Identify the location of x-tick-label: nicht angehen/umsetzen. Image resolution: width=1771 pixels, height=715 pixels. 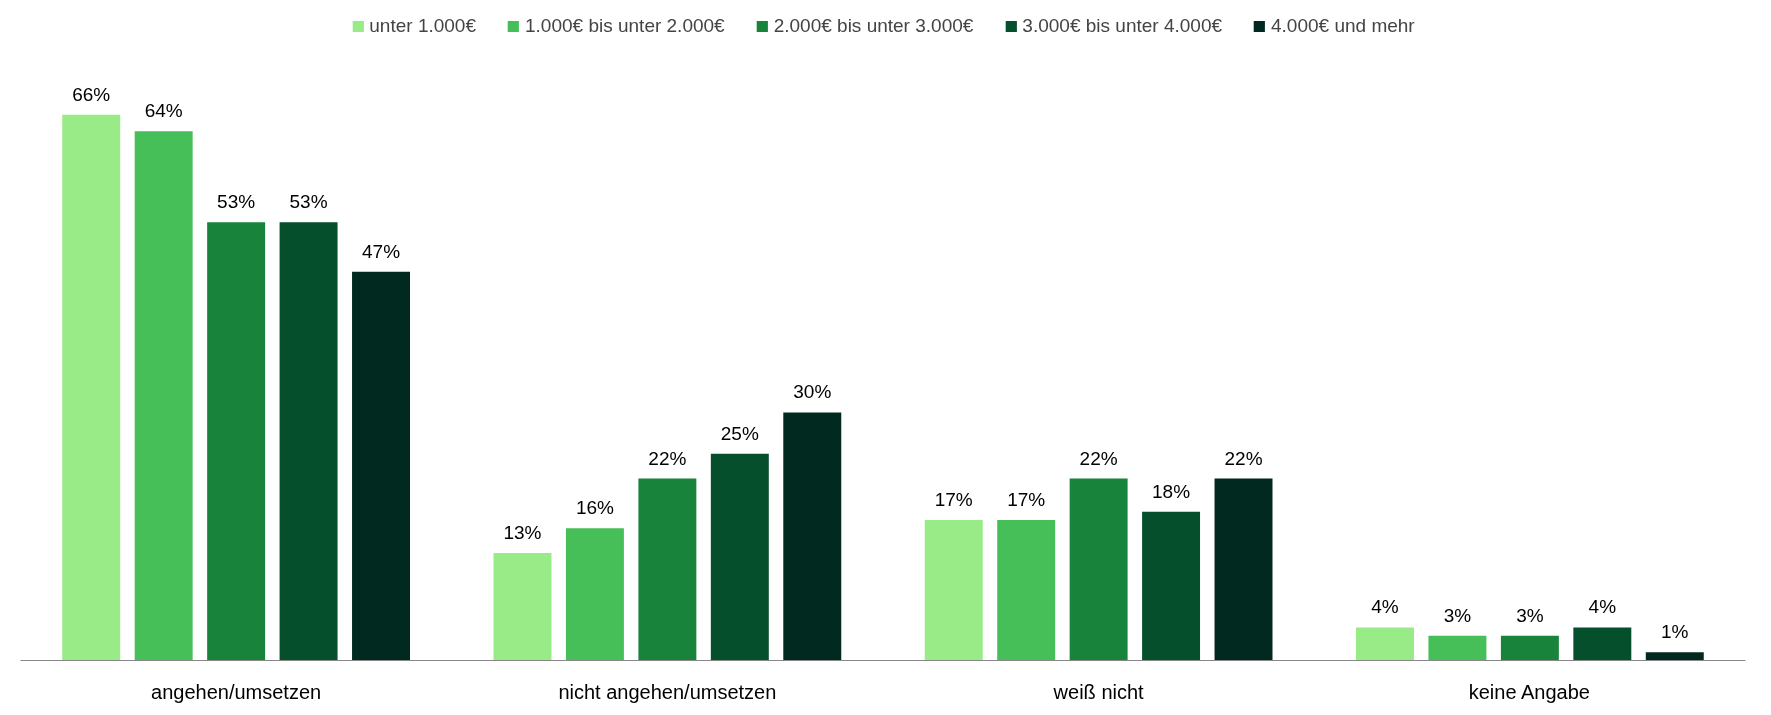
(667, 691).